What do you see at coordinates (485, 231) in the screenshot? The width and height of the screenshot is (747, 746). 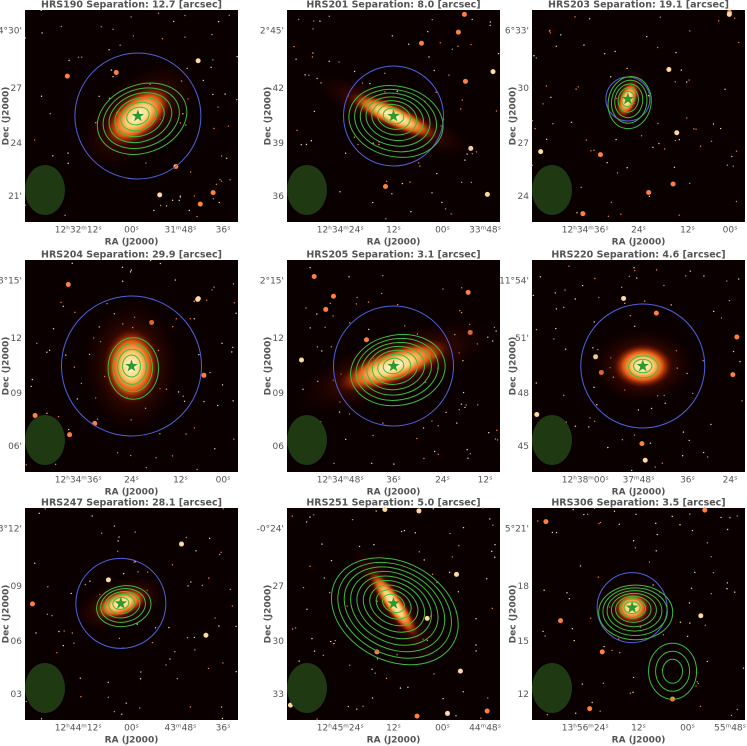 I see `x-tick-label: 33ᵐ48ˢ` at bounding box center [485, 231].